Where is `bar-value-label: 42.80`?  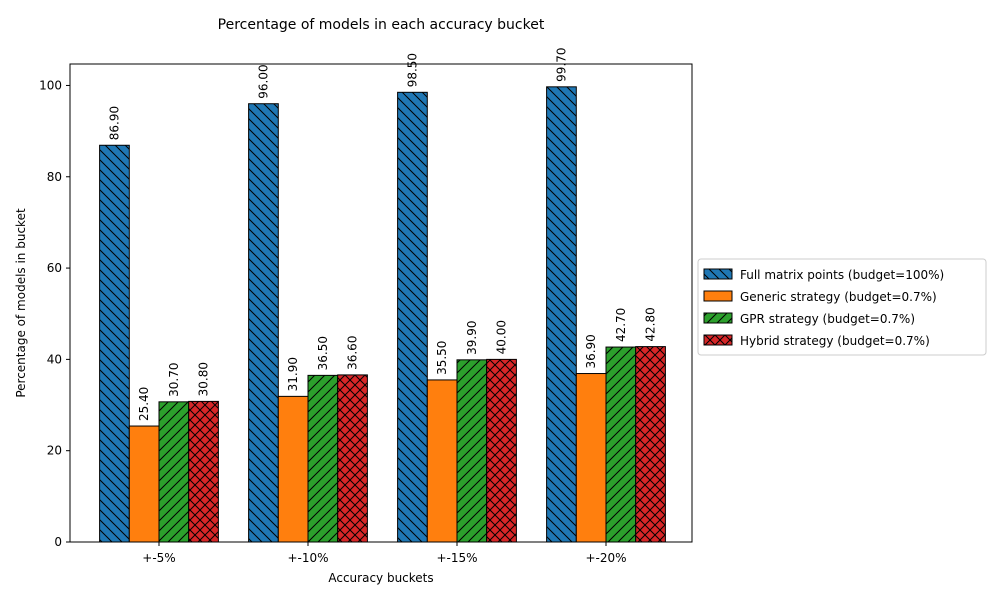
bar-value-label: 42.80 is located at coordinates (651, 324).